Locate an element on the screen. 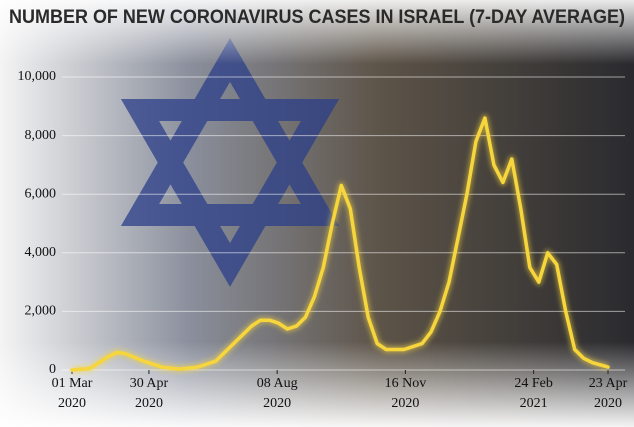 The image size is (634, 427). x-tick-label: 23 Apr 2020 is located at coordinates (608, 393).